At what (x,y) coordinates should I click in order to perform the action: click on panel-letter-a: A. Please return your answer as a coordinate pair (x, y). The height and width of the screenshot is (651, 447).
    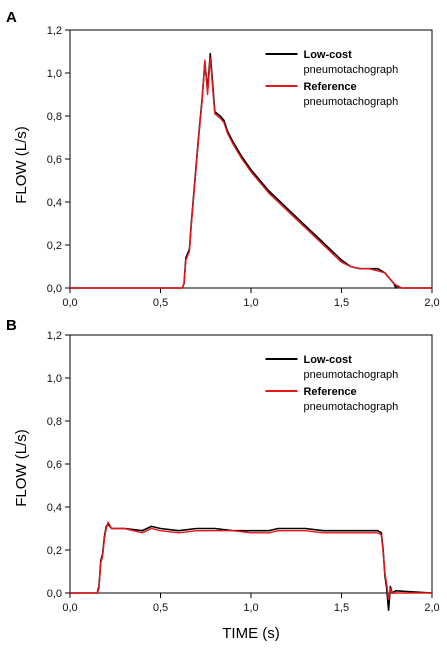
    Looking at the image, I should click on (11, 17).